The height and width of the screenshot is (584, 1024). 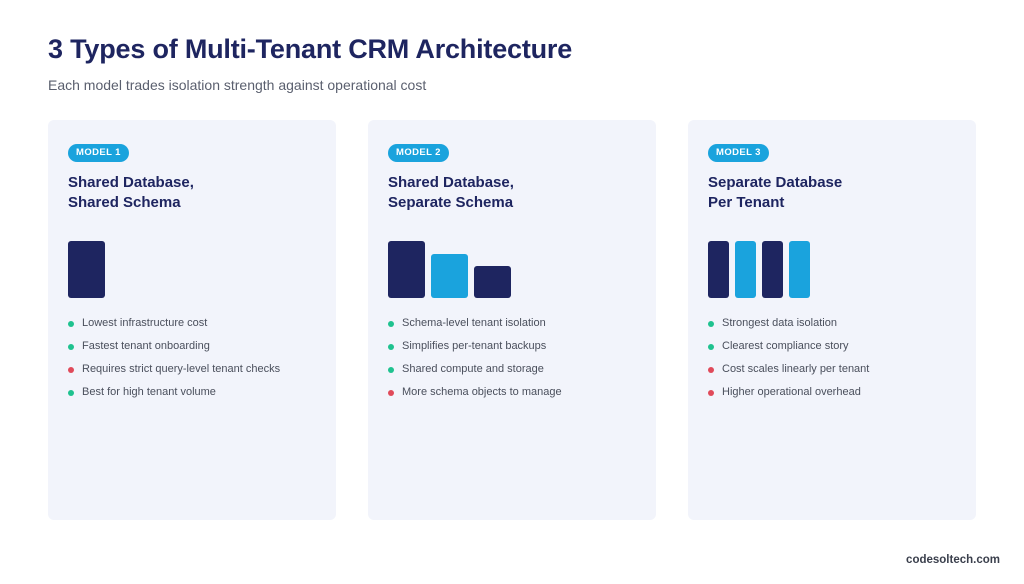 I want to click on feature-text: Strongest data isolation, so click(x=779, y=323).